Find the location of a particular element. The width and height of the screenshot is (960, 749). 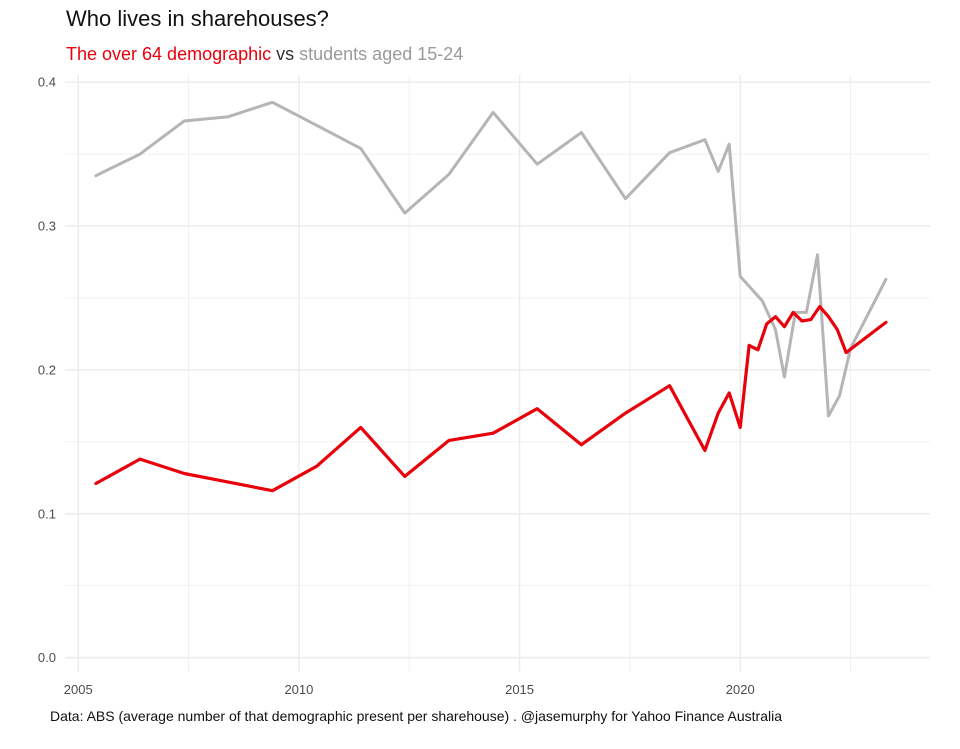

legend-students: students aged 15-24 is located at coordinates (381, 54).